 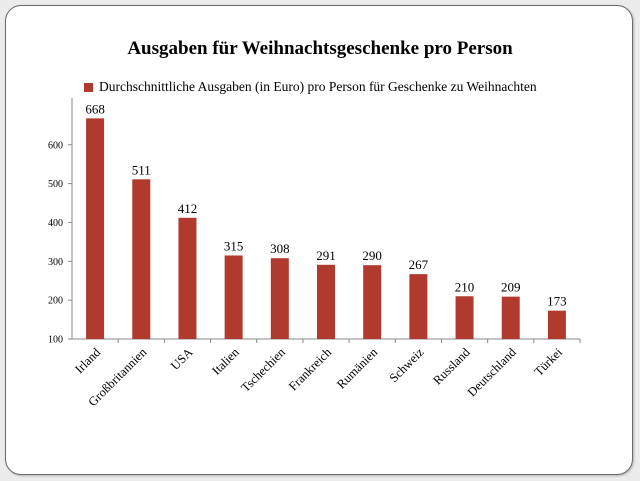 What do you see at coordinates (492, 372) in the screenshot?
I see `category-label: Deutschland` at bounding box center [492, 372].